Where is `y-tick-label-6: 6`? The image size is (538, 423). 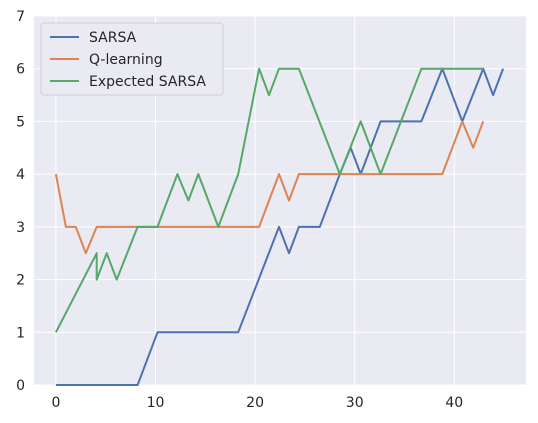 y-tick-label-6: 6 is located at coordinates (20, 70).